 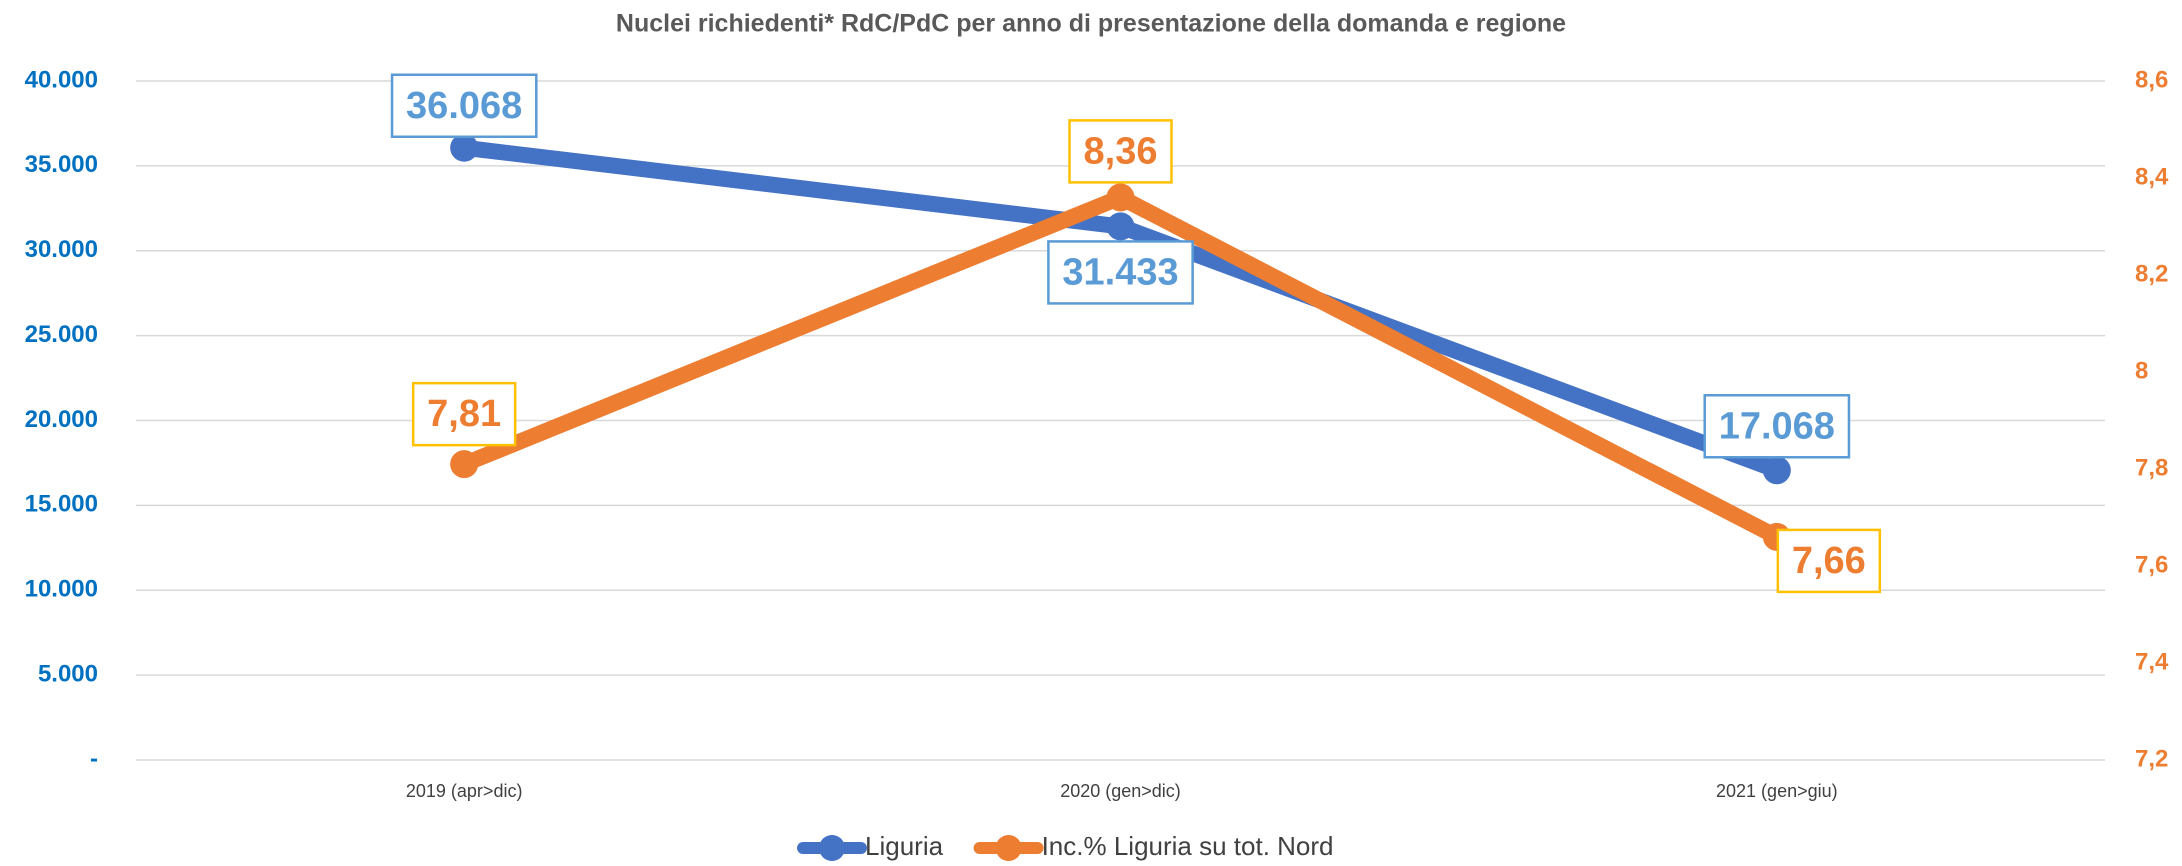 I want to click on y-tick-label: 10.000, so click(x=61, y=589).